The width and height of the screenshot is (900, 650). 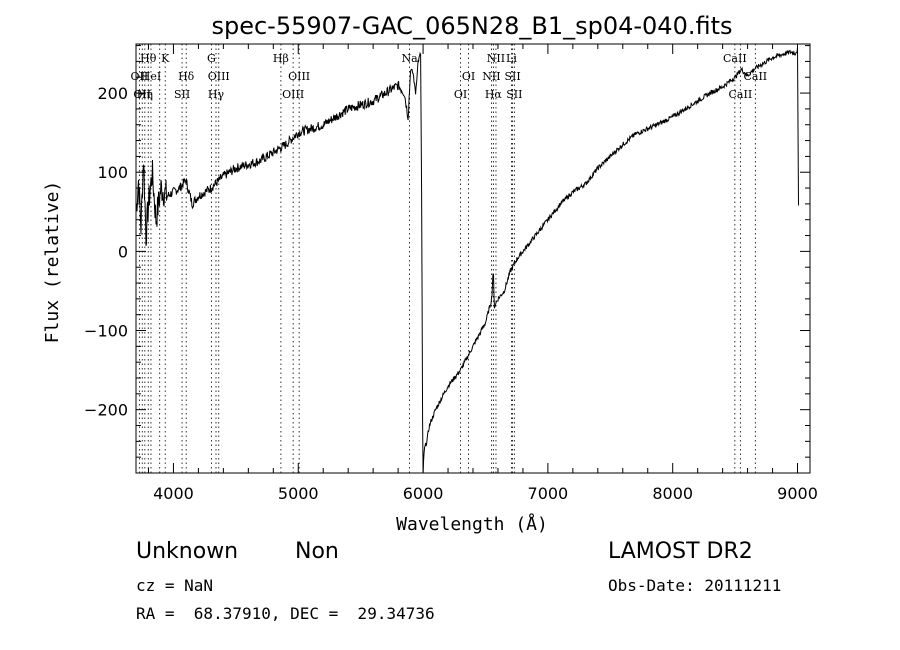 What do you see at coordinates (165, 58) in the screenshot?
I see `line-label-1: K` at bounding box center [165, 58].